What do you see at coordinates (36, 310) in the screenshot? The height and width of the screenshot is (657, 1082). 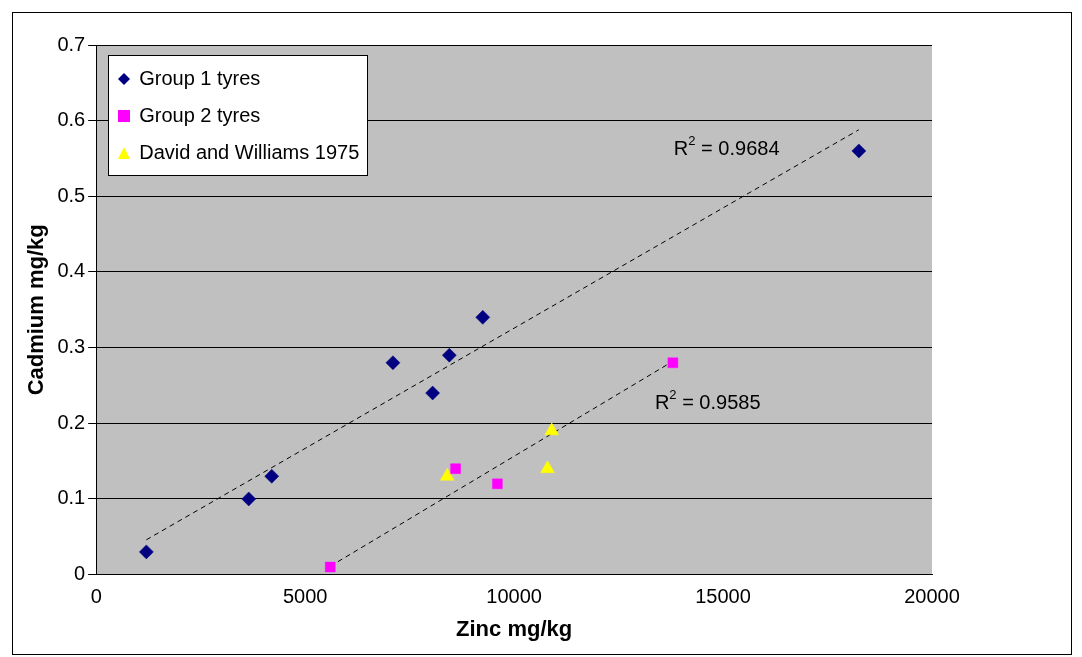 I see `y-axis-title: Cadmium mg/kg` at bounding box center [36, 310].